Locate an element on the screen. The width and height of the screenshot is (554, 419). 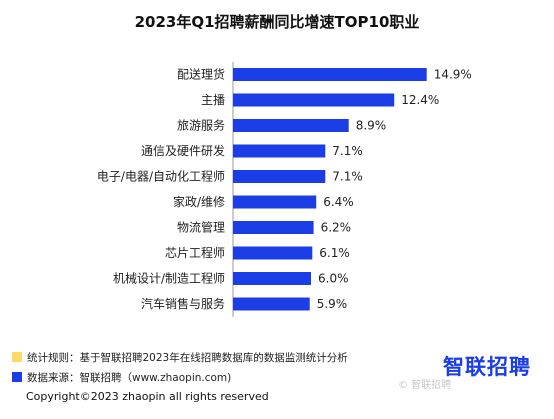
value-label: 5.9% is located at coordinates (332, 304).